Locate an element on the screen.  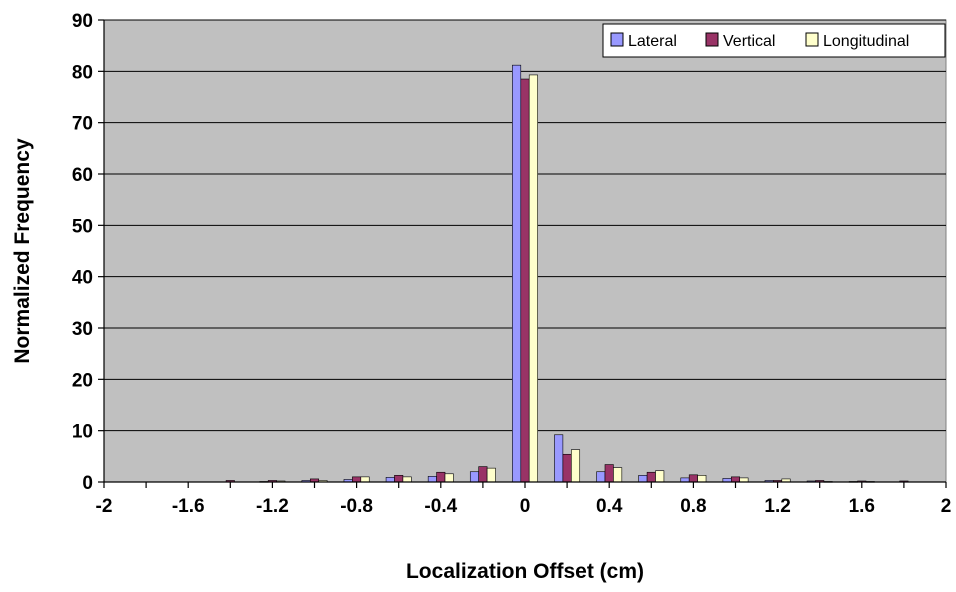
legend-box is located at coordinates (774, 40).